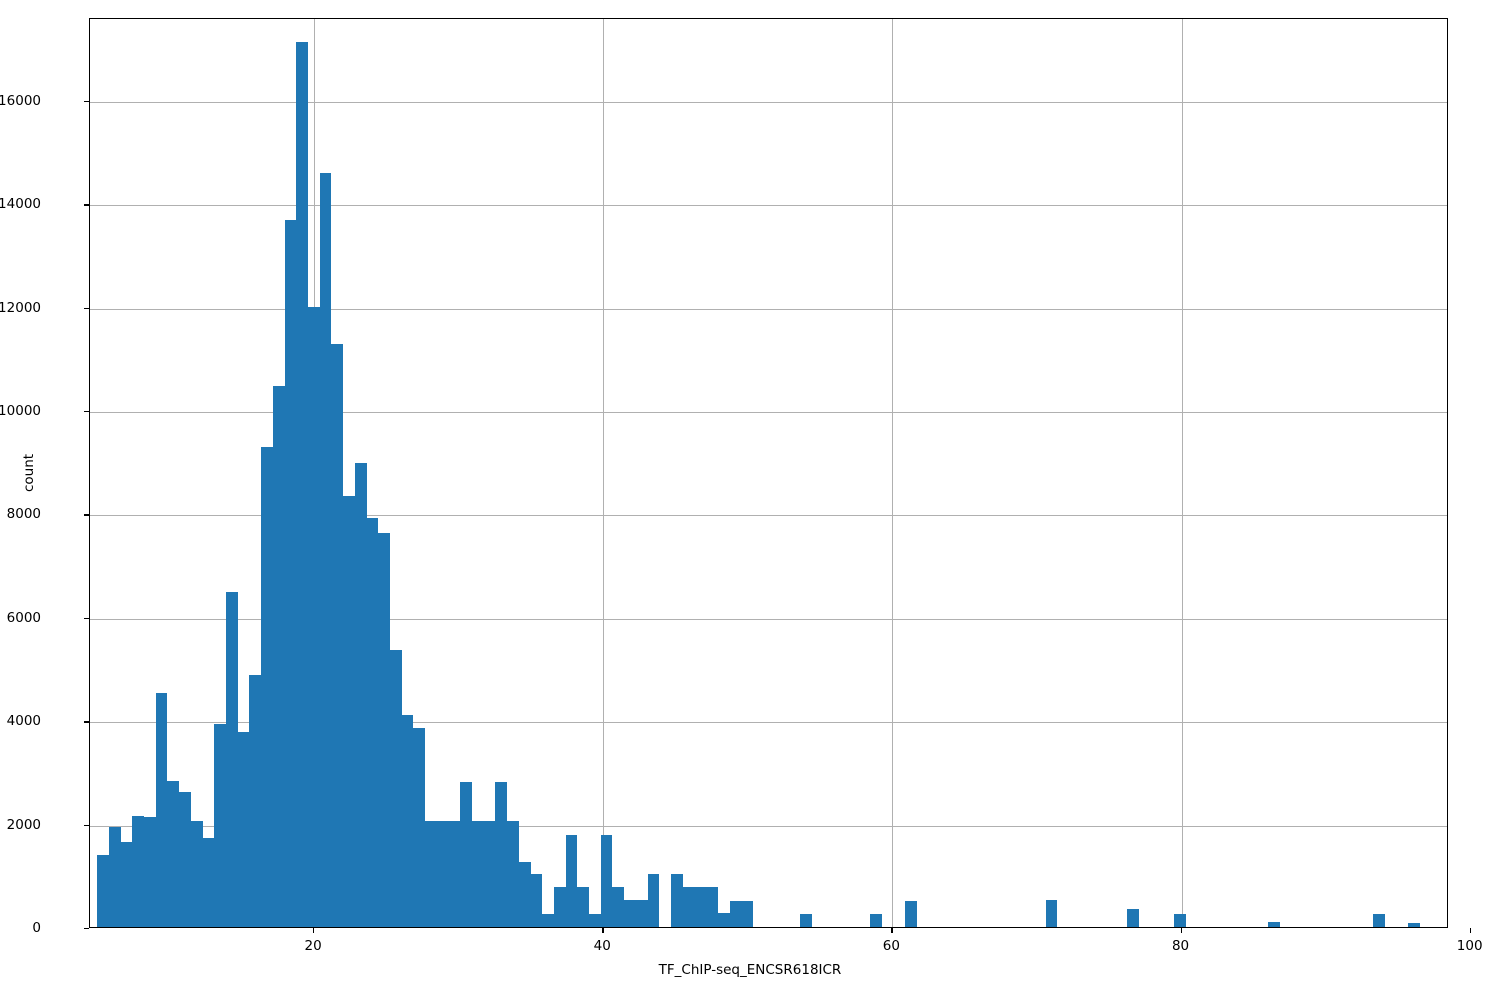 This screenshot has width=1500, height=1000. I want to click on y-tick-label: 8000, so click(23, 514).